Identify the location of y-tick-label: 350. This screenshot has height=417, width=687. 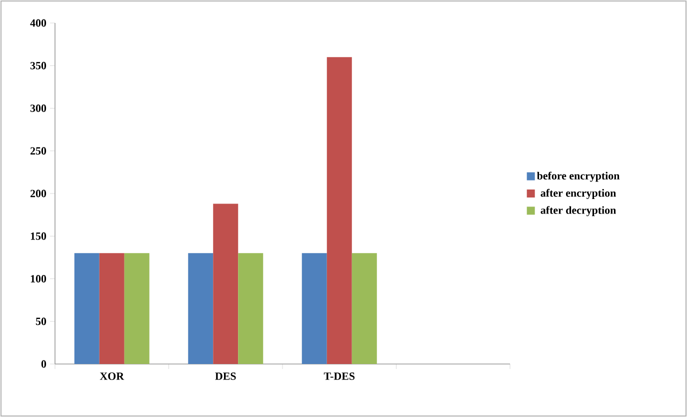
(38, 66).